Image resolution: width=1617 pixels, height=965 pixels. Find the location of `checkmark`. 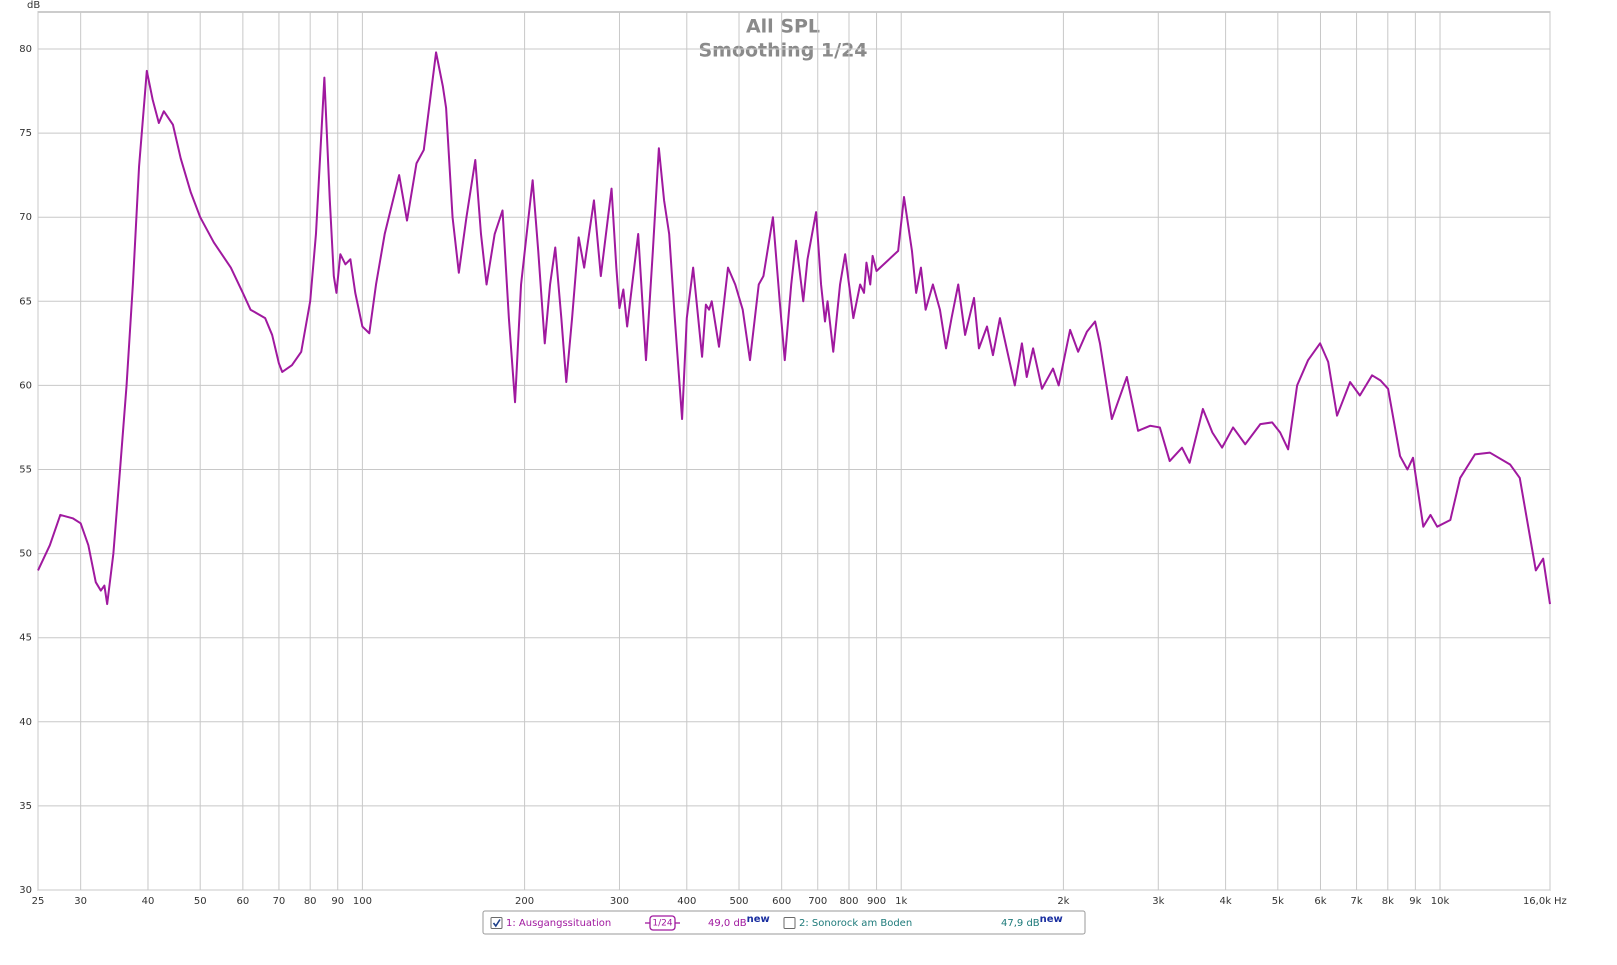

checkmark is located at coordinates (496, 923).